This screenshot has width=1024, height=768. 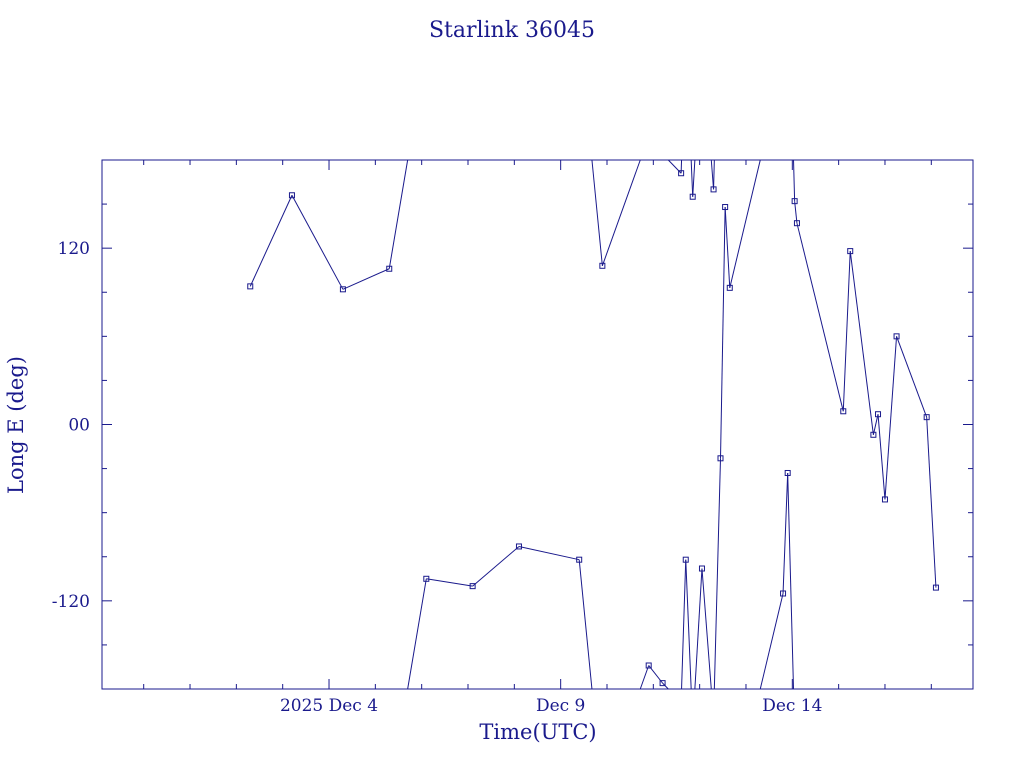 I want to click on x-tick-label: 2025 Dec 4, so click(x=329, y=706).